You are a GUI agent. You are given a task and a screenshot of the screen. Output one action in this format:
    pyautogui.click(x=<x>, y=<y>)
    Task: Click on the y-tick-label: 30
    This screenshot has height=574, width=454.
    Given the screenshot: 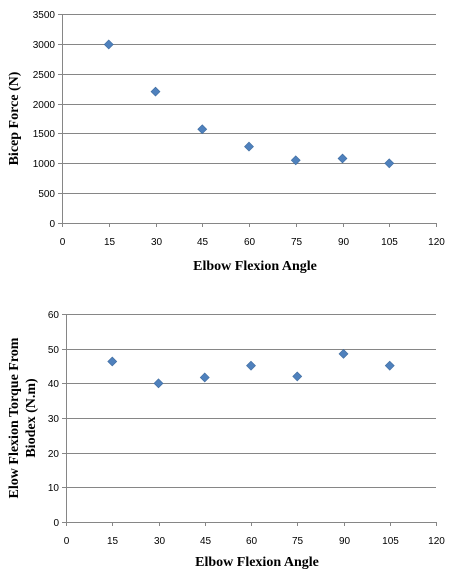 What is the action you would take?
    pyautogui.click(x=54, y=419)
    